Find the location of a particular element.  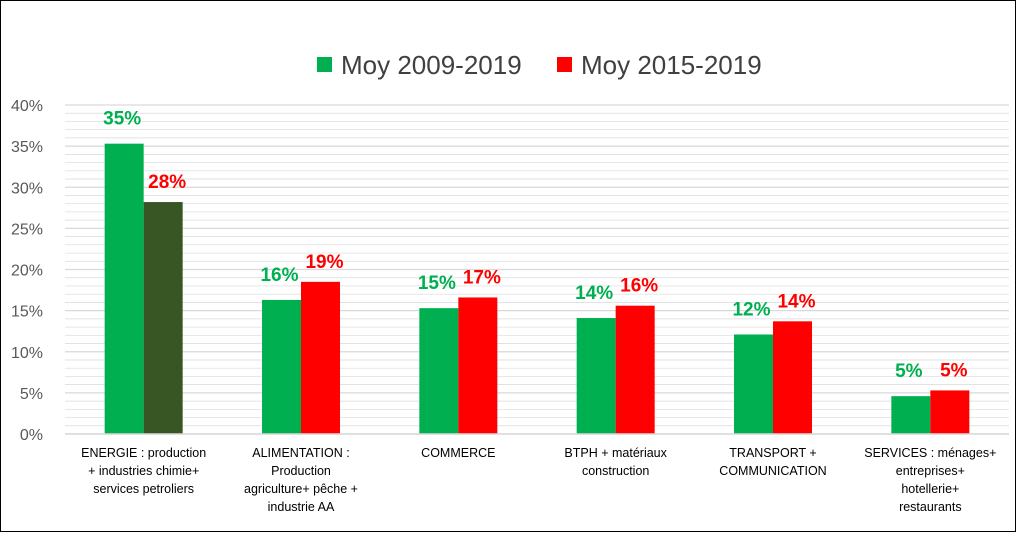

category-label-line: services petroliers is located at coordinates (143, 489).